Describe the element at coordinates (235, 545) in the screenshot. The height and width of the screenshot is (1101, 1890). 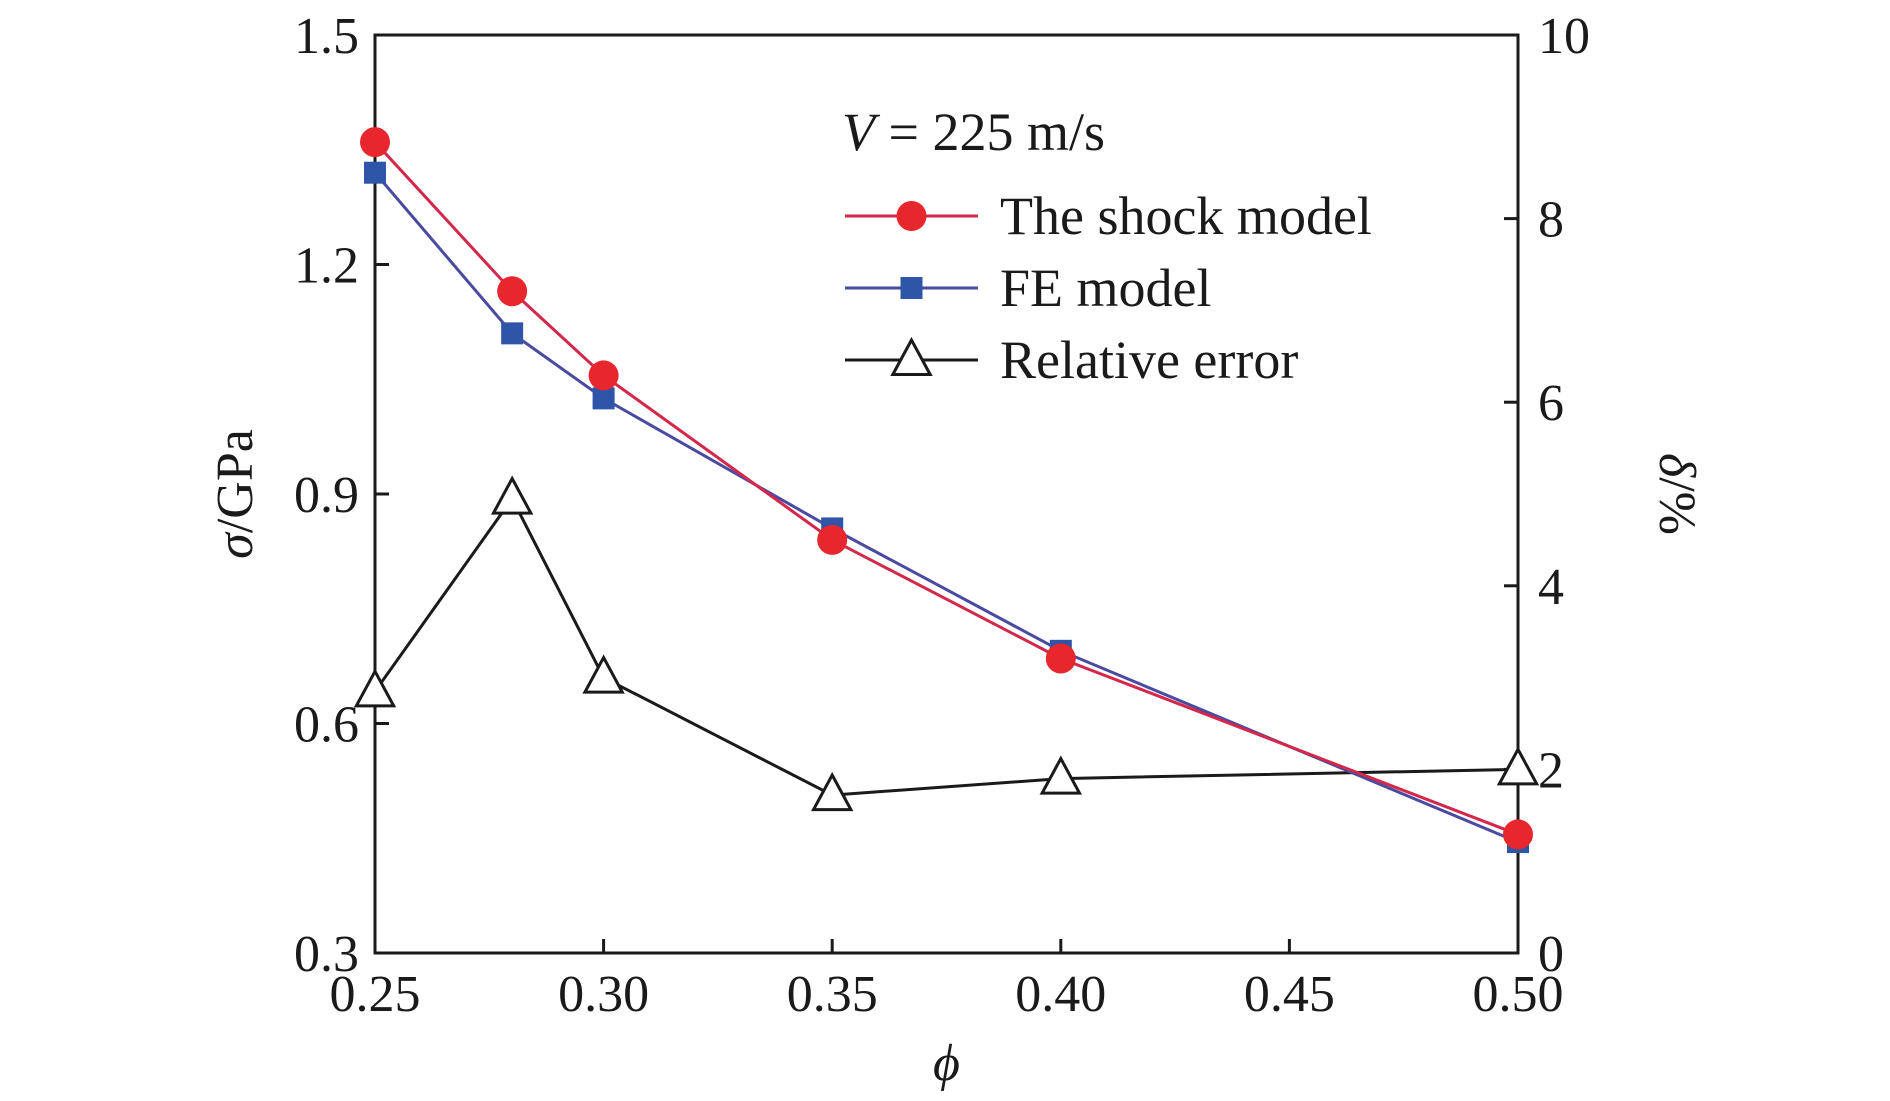
I see `y-axis-symbol: σ` at that location.